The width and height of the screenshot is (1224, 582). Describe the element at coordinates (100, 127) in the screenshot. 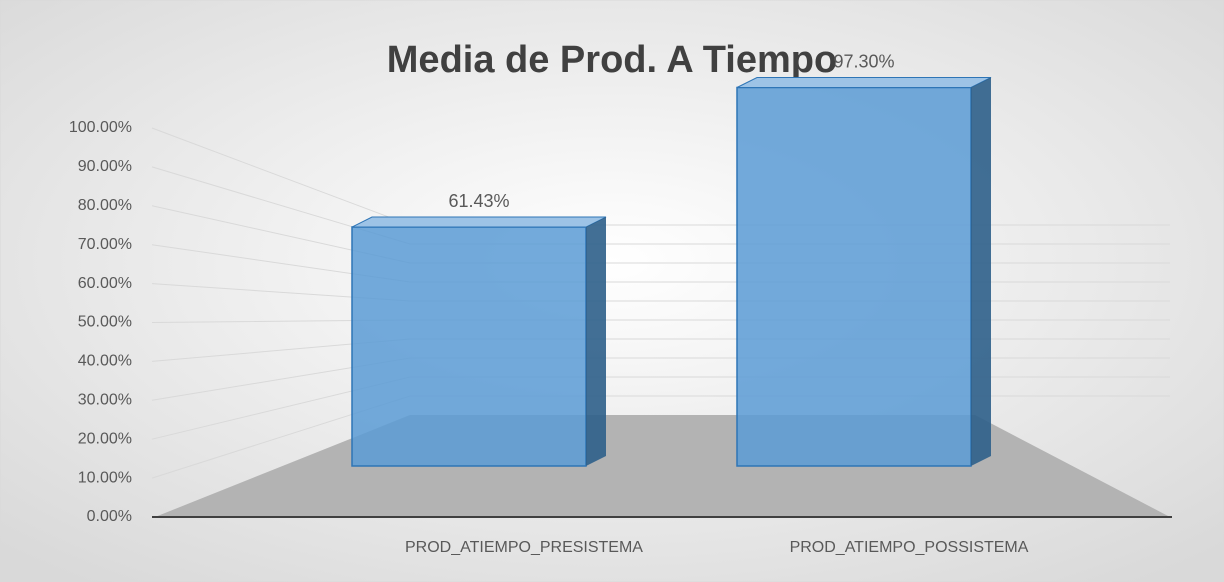

I see `y-tick-label: 100.00%` at that location.